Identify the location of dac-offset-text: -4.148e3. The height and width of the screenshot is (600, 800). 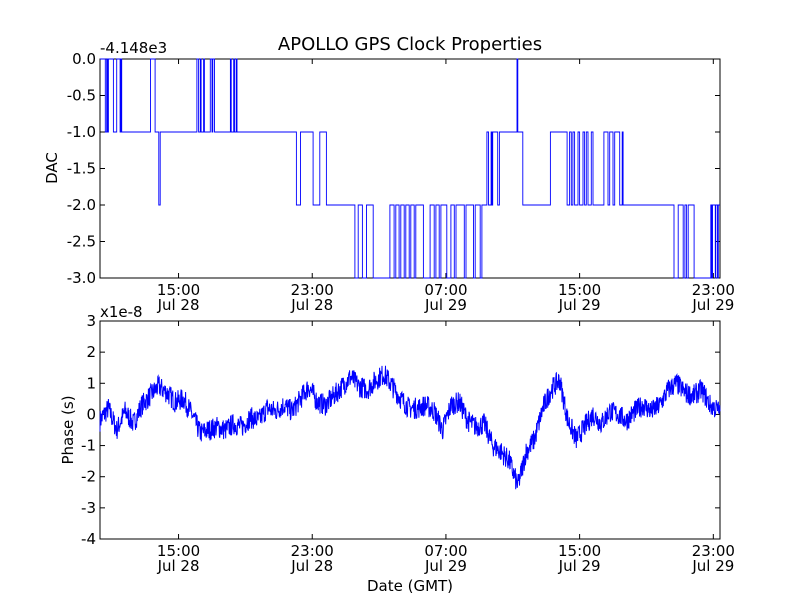
(133, 48).